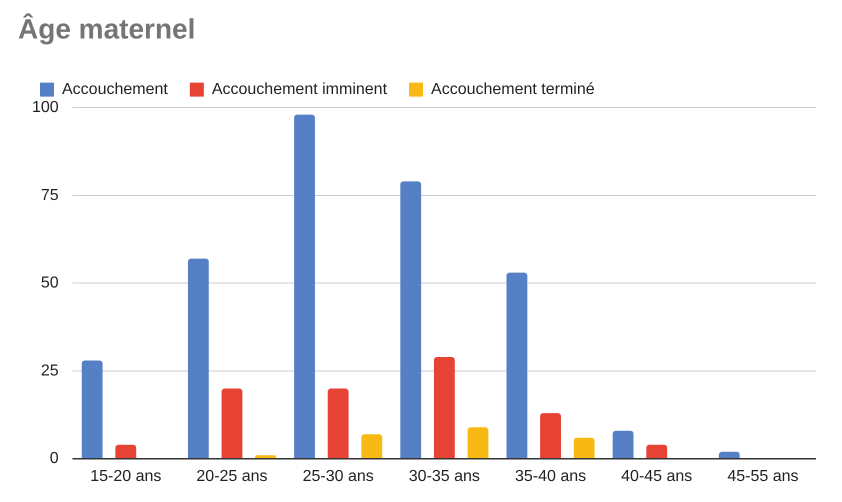 This screenshot has width=842, height=502. Describe the element at coordinates (550, 476) in the screenshot. I see `x-tick-label: 35-40 ans` at that location.